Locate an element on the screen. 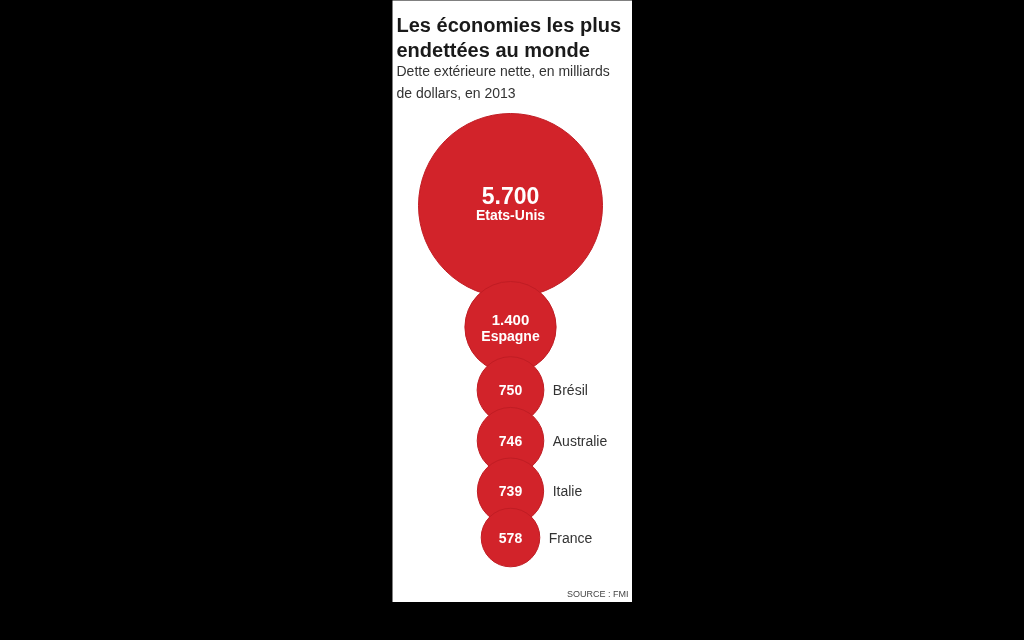 This screenshot has height=640, width=1024. category-label: Italie is located at coordinates (567, 491).